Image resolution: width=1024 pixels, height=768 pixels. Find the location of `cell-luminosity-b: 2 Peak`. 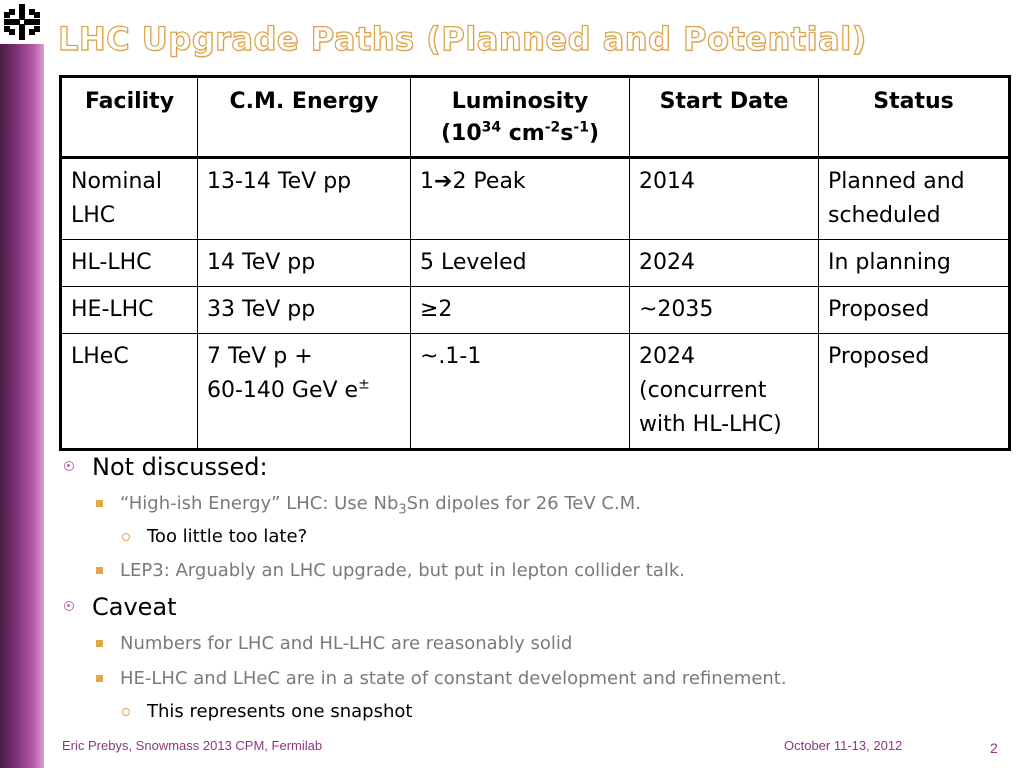

cell-luminosity-b: 2 Peak is located at coordinates (489, 181).